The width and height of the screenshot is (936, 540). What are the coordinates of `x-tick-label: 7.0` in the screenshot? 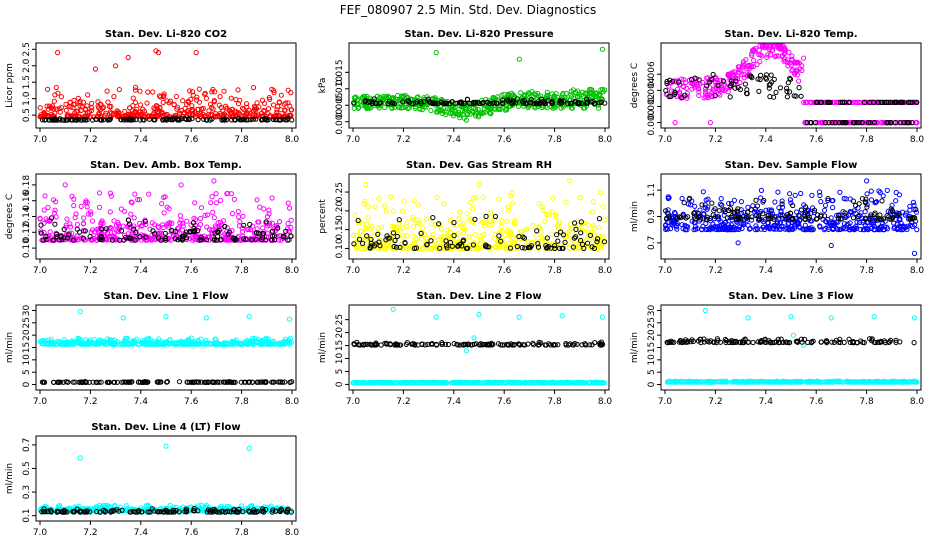 It's located at (353, 271).